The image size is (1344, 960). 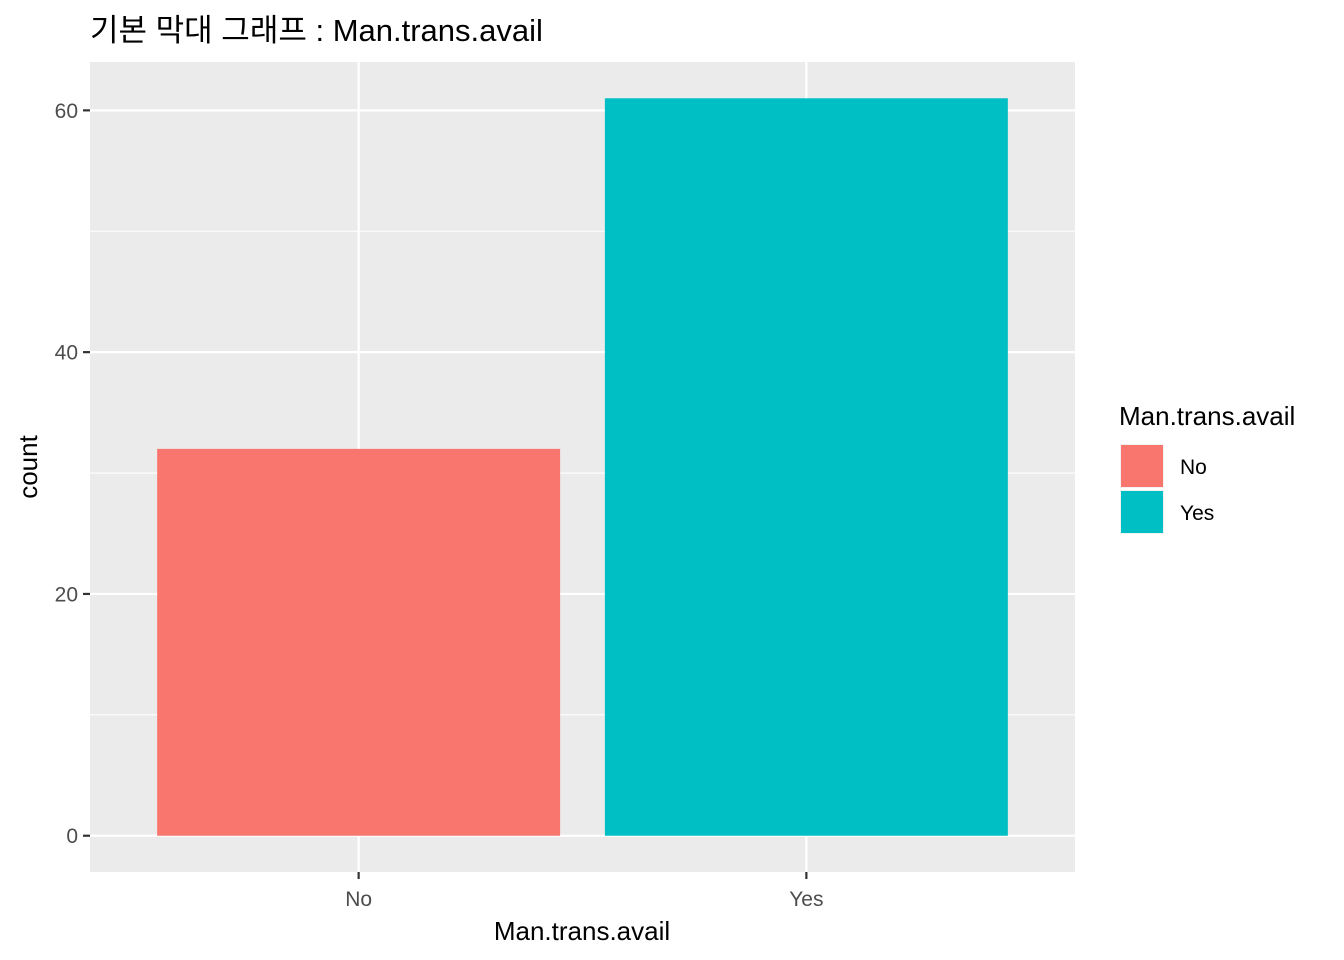 What do you see at coordinates (66, 111) in the screenshot?
I see `y-tick-label: 60` at bounding box center [66, 111].